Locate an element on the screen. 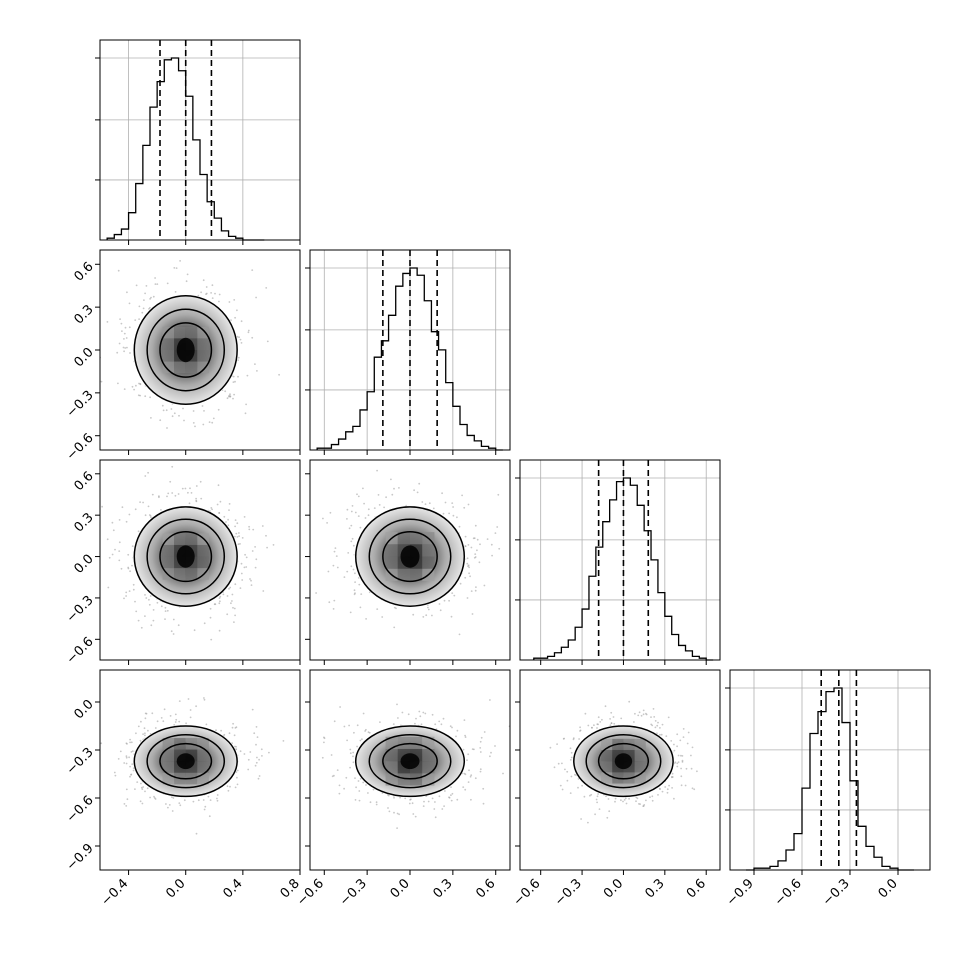 This screenshot has width=970, height=970. contour-line is located at coordinates (186, 761).